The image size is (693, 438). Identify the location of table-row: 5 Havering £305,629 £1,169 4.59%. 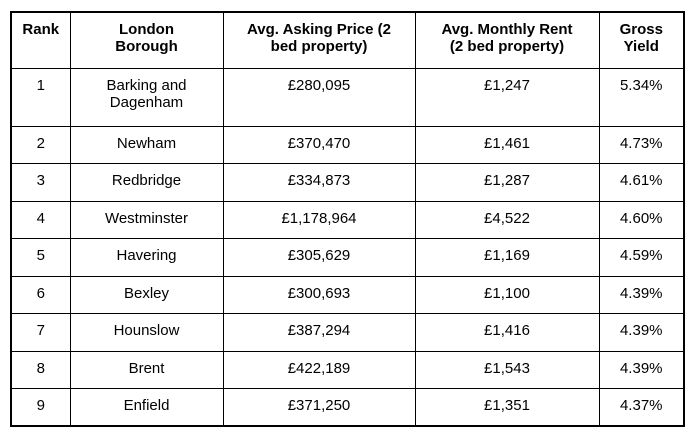
(347, 257).